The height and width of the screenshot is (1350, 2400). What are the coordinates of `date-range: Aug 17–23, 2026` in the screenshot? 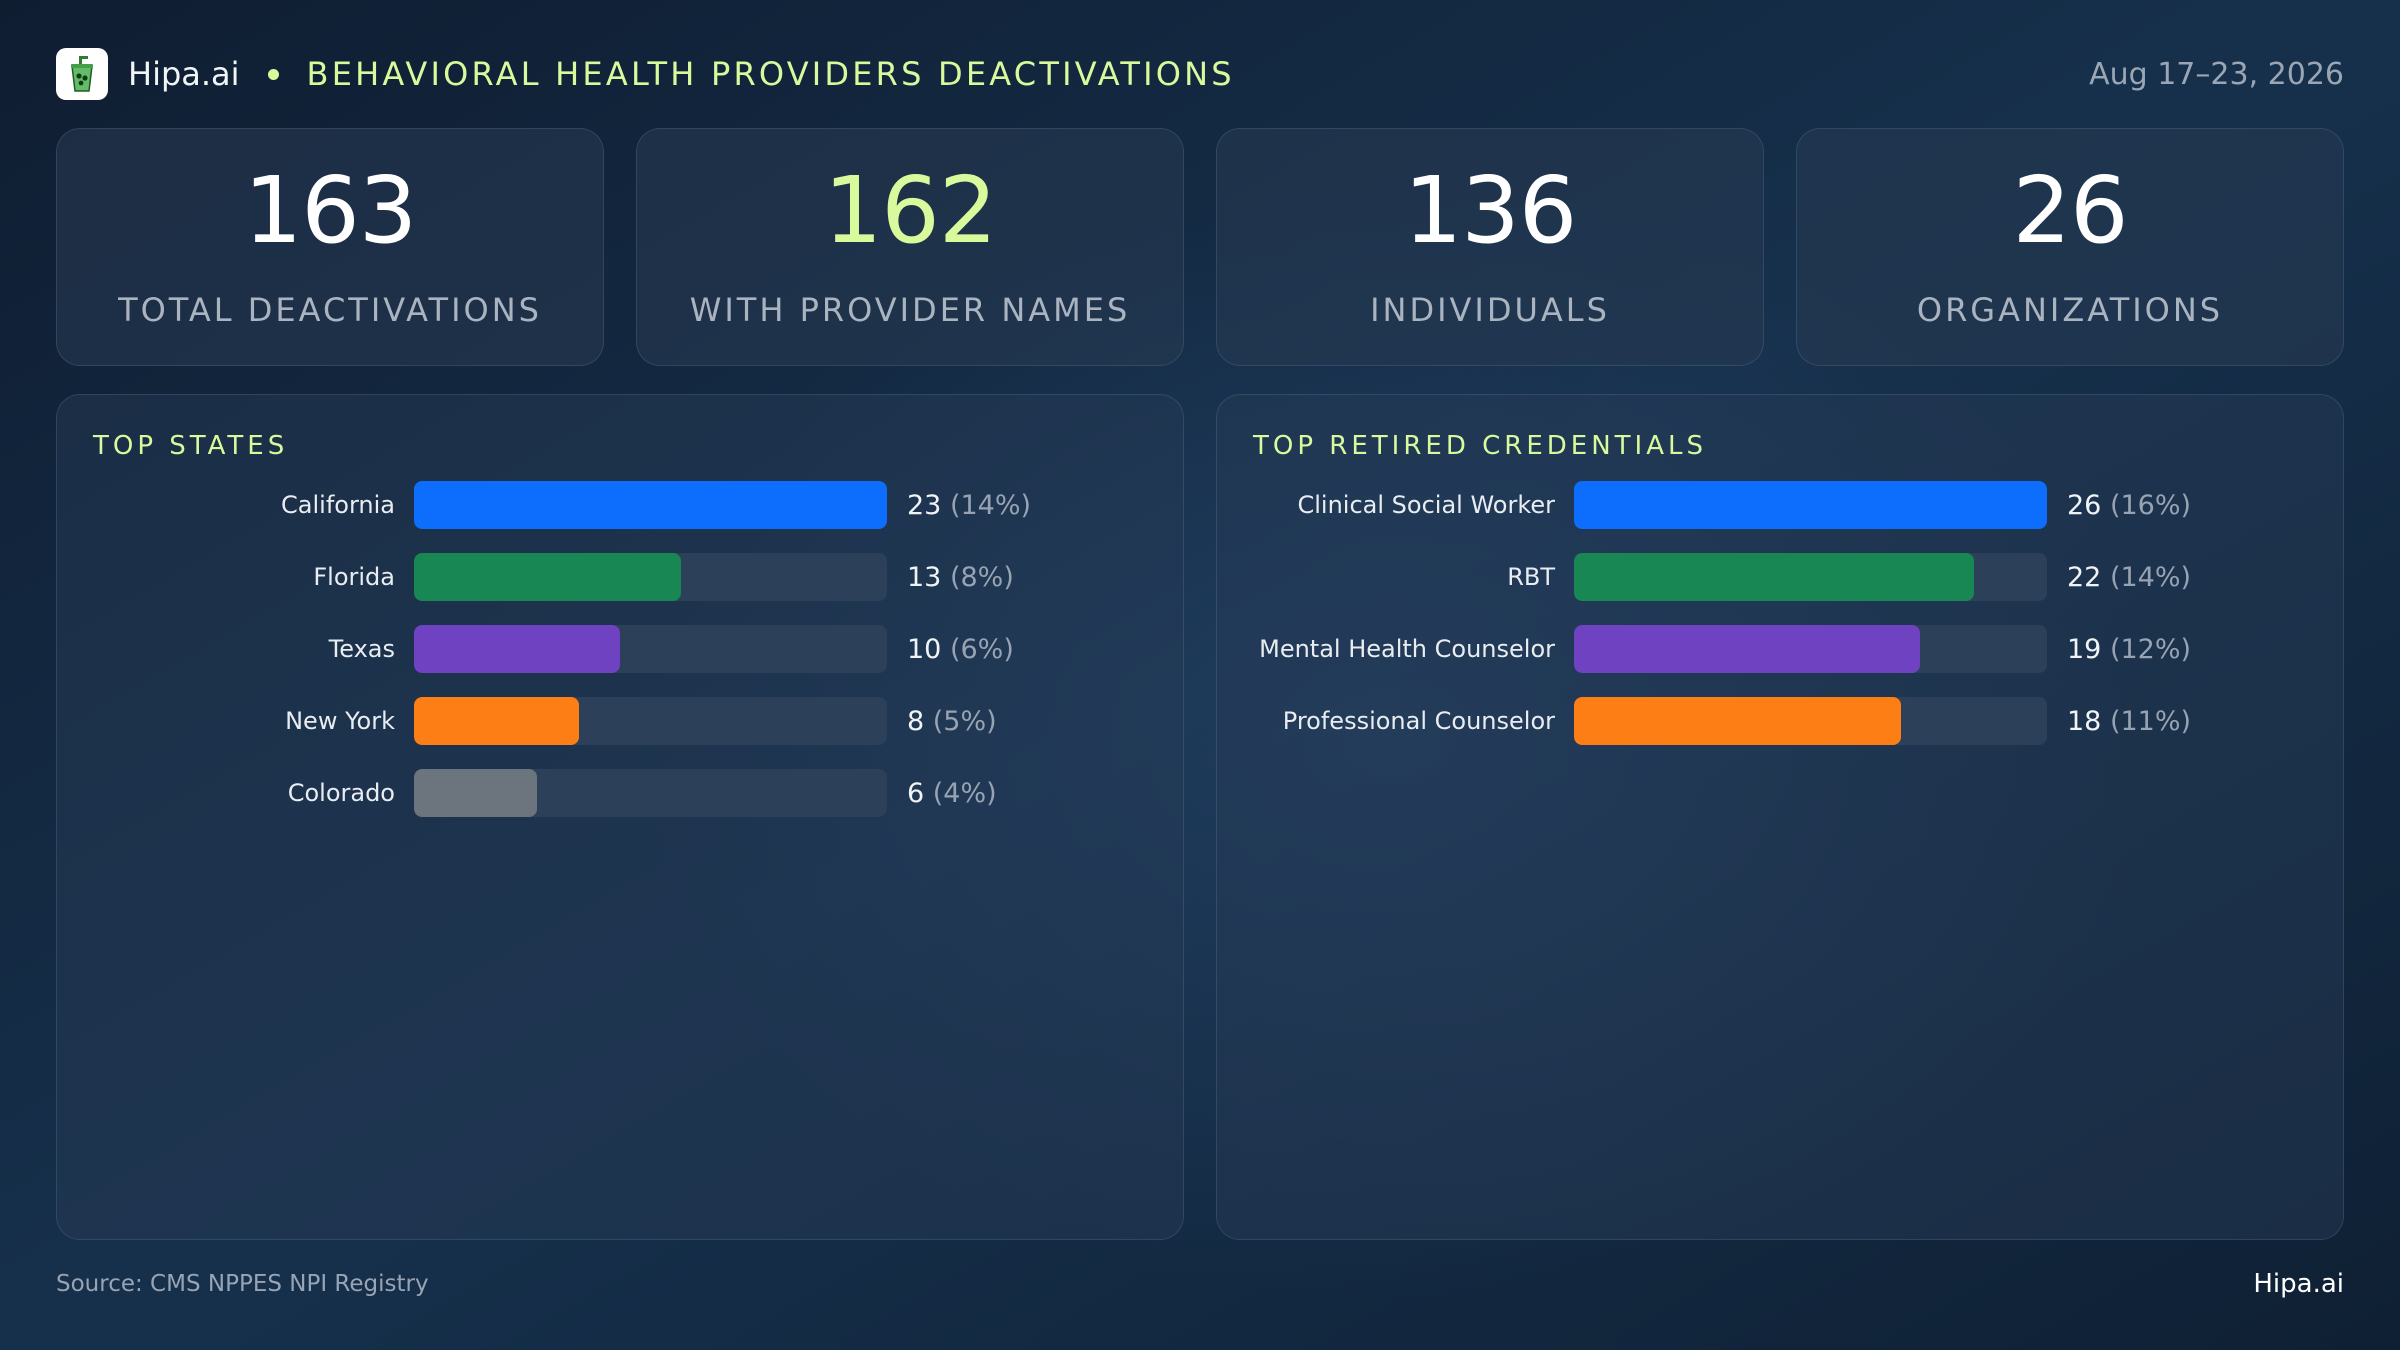 It's located at (2216, 74).